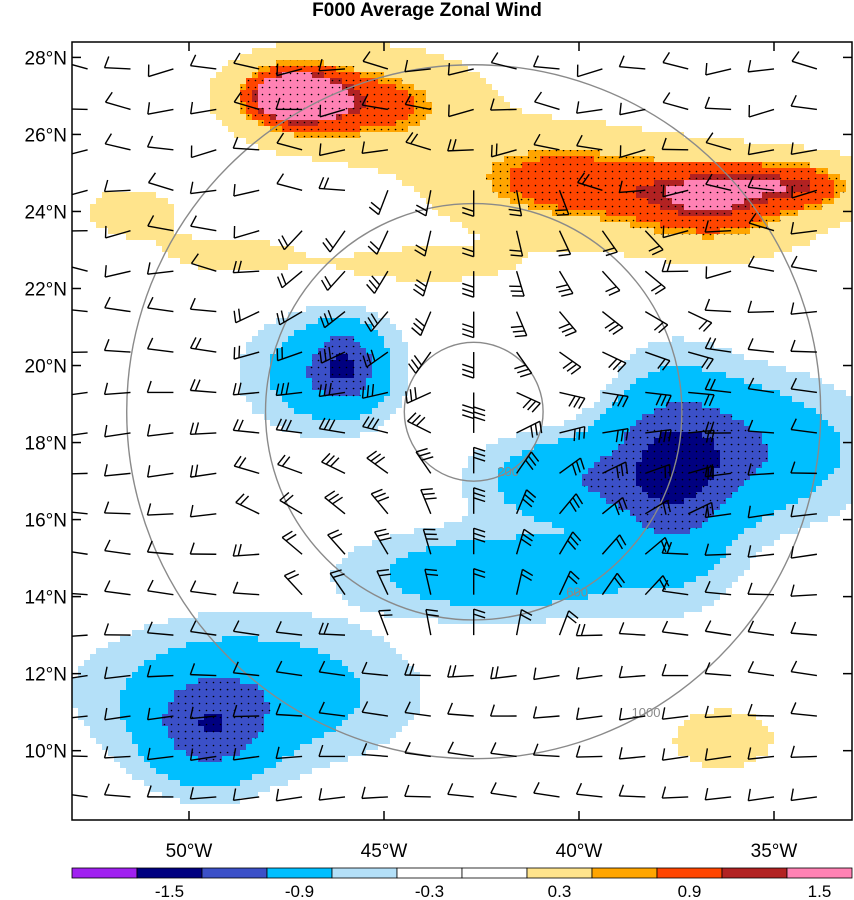  I want to click on colorbar-label: 1.5, so click(820, 891).